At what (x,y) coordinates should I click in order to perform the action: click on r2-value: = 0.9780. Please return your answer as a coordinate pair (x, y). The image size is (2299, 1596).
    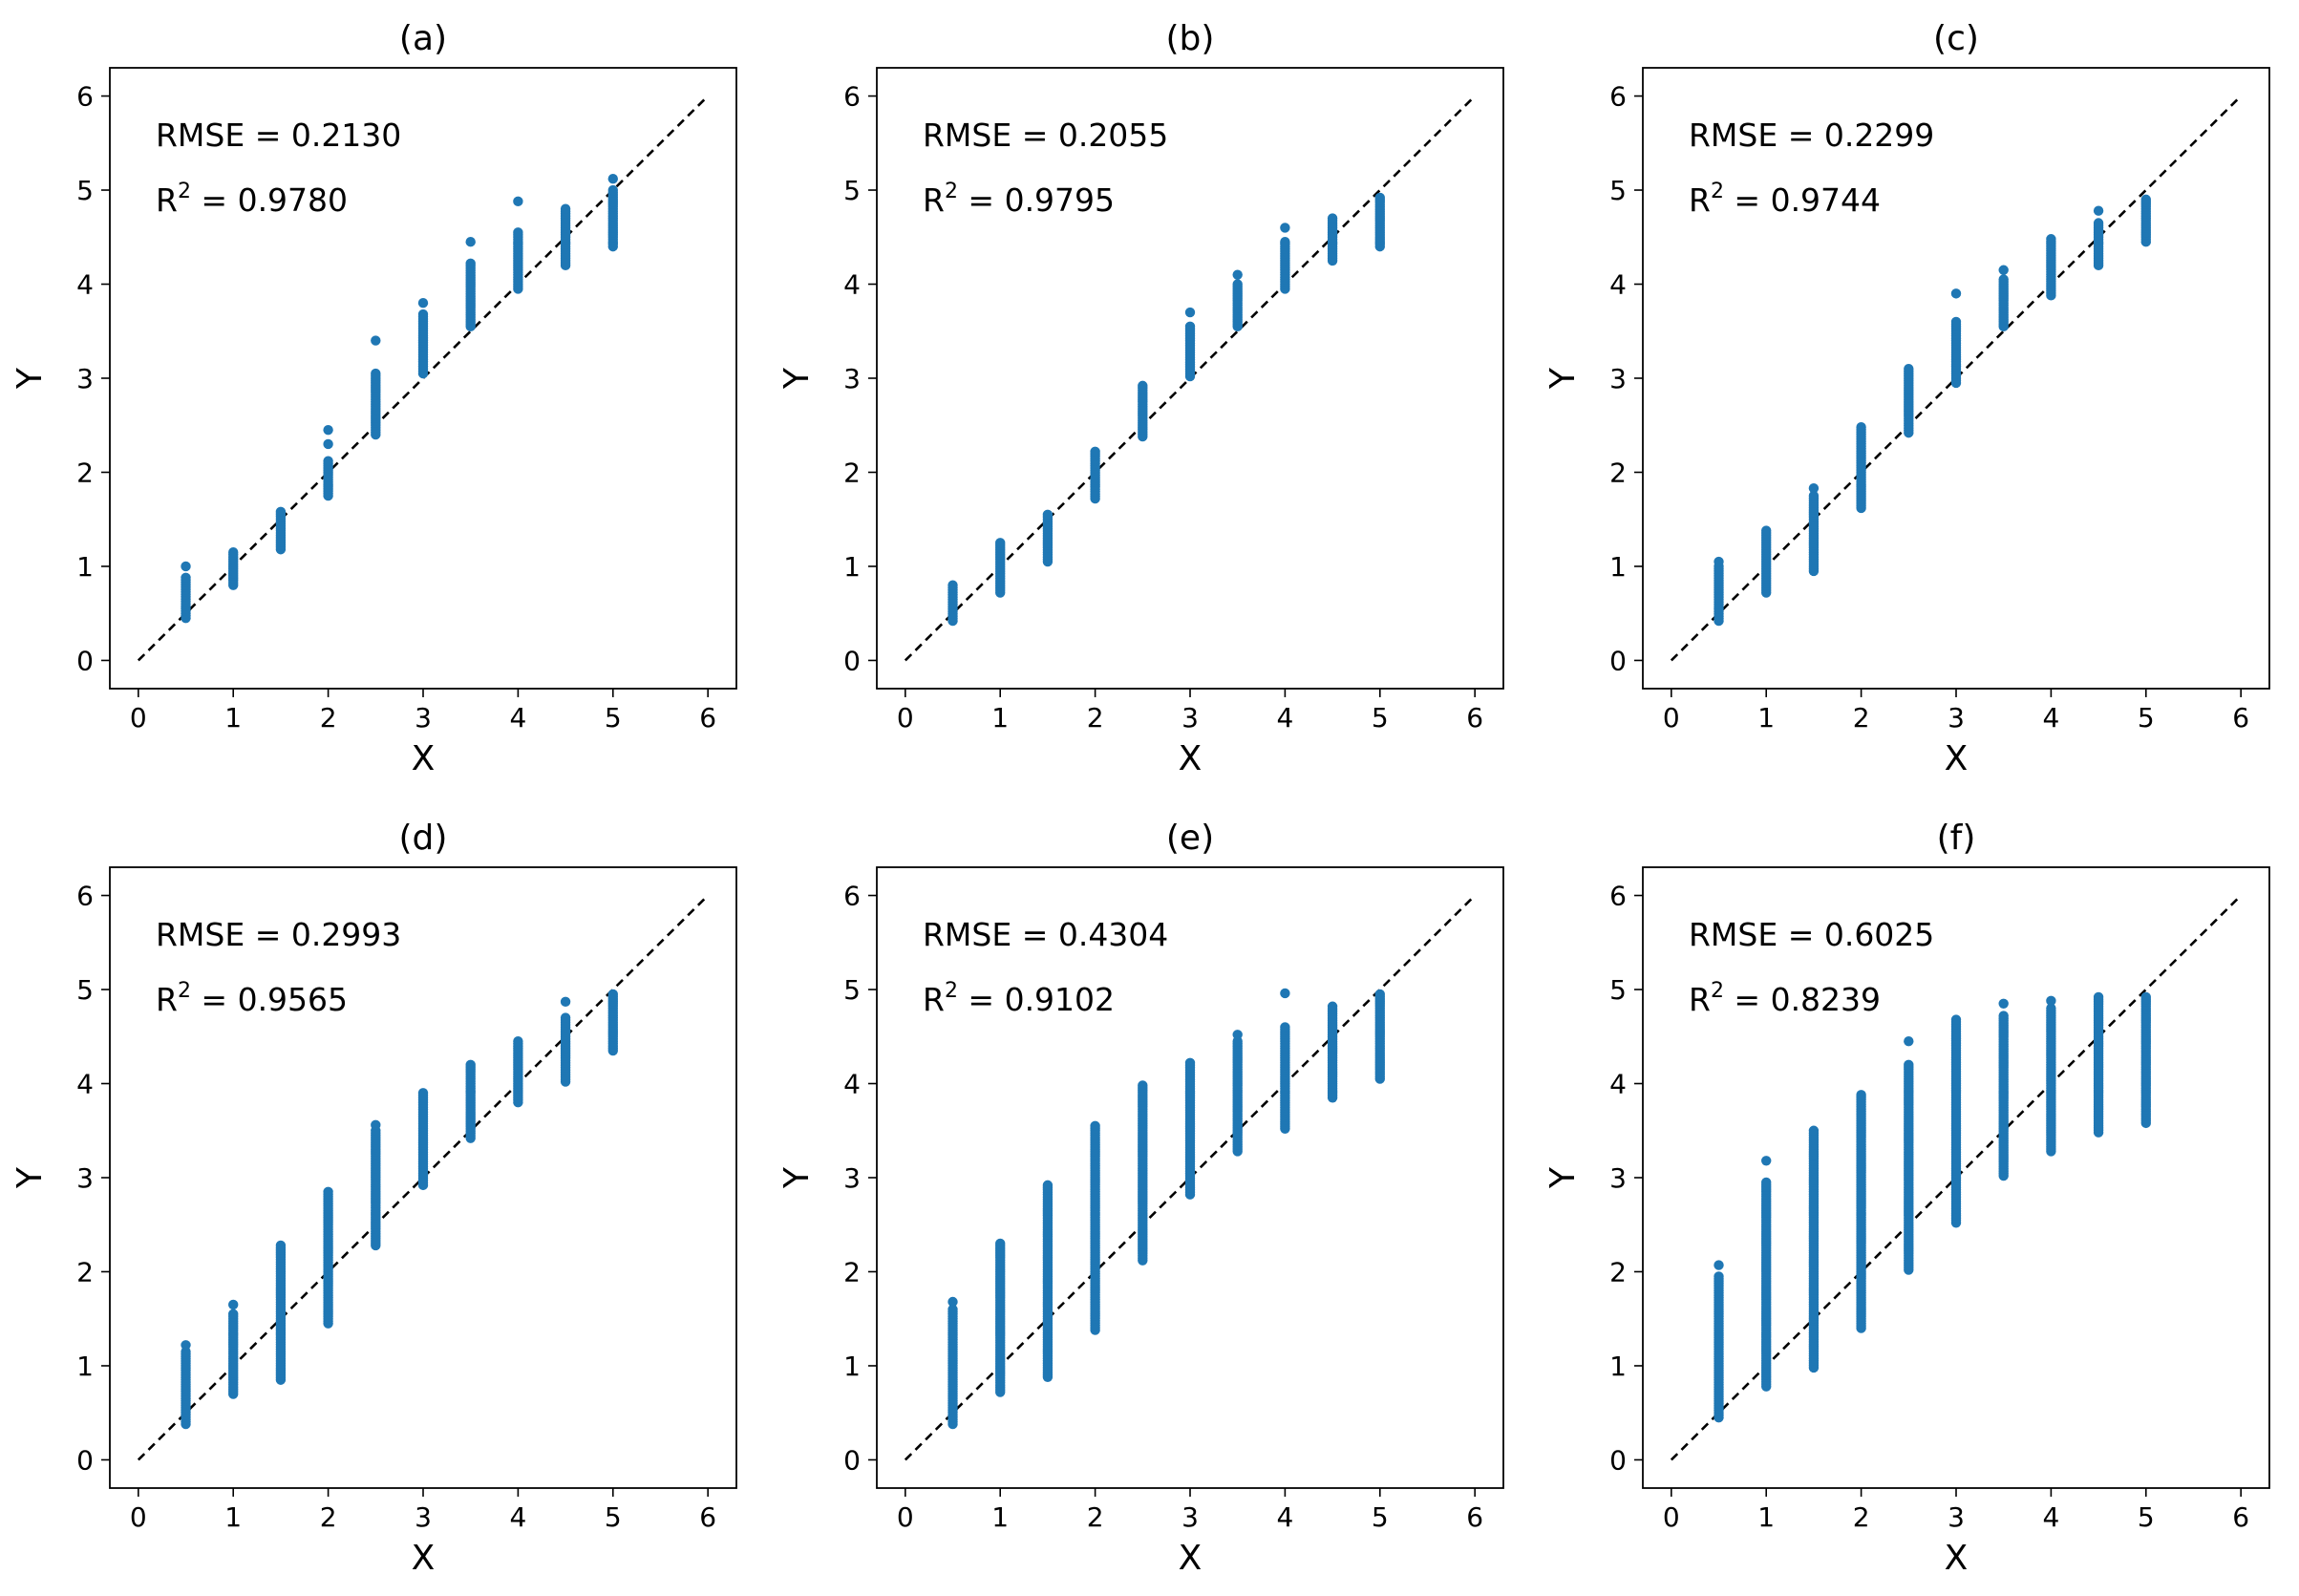
    Looking at the image, I should click on (269, 200).